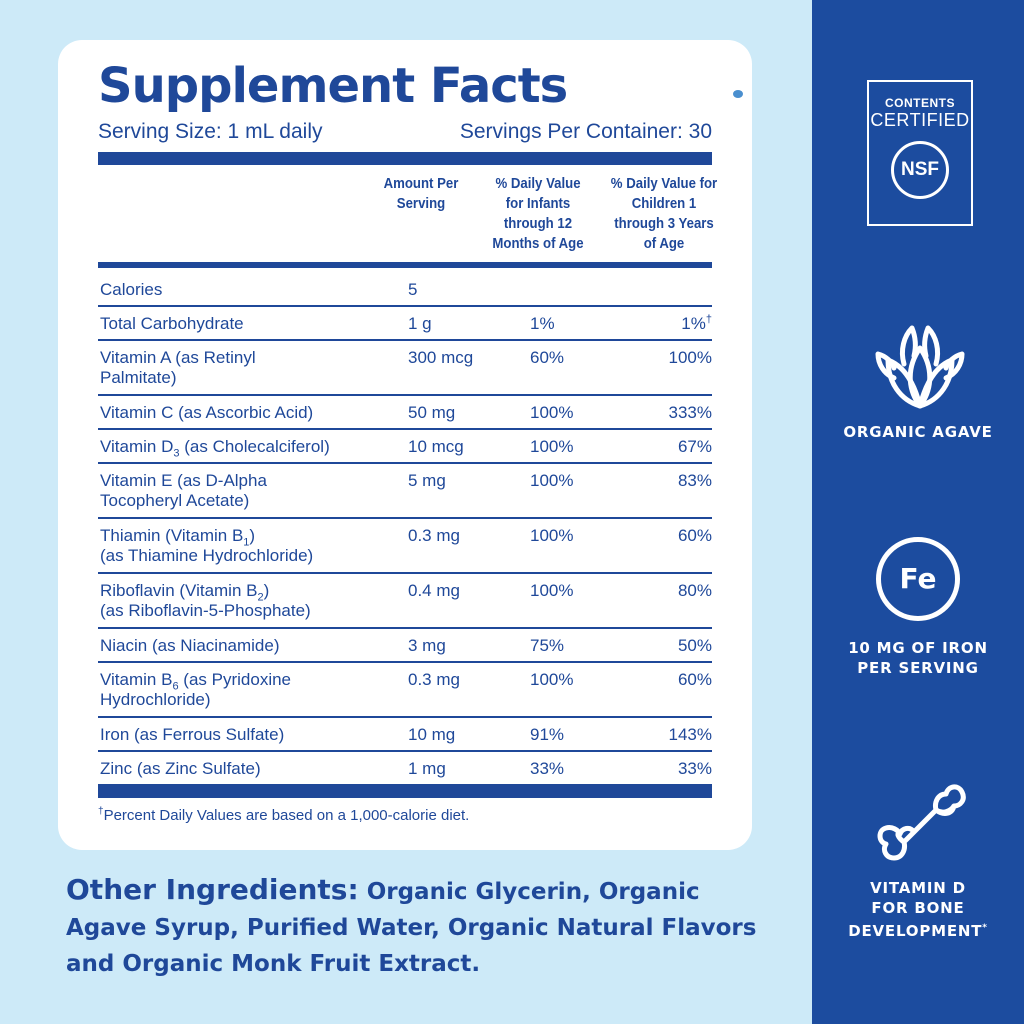  Describe the element at coordinates (920, 367) in the screenshot. I see `agave-plant-icon` at that location.